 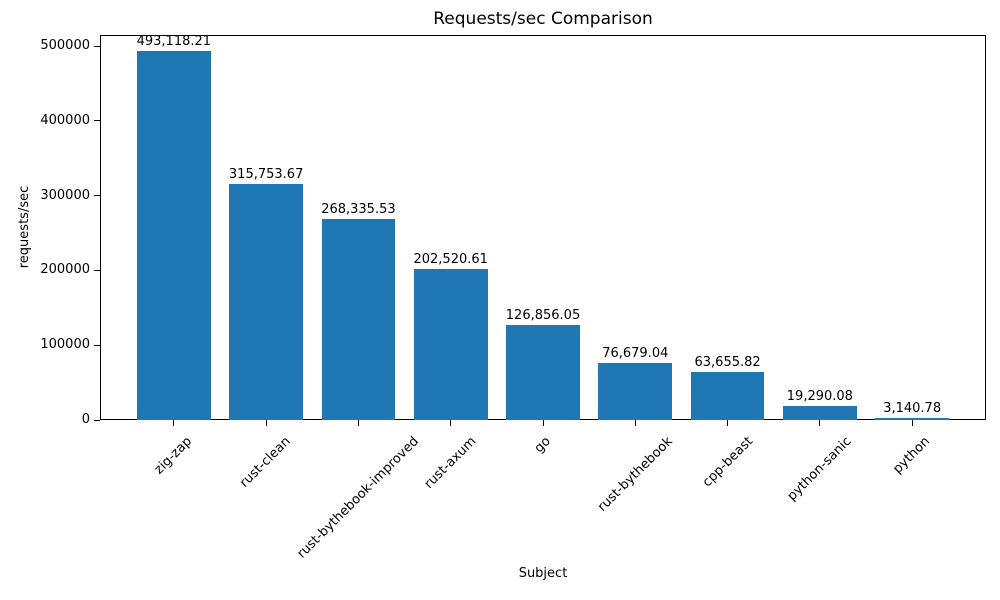 I want to click on x-tick-label: go, so click(x=542, y=445).